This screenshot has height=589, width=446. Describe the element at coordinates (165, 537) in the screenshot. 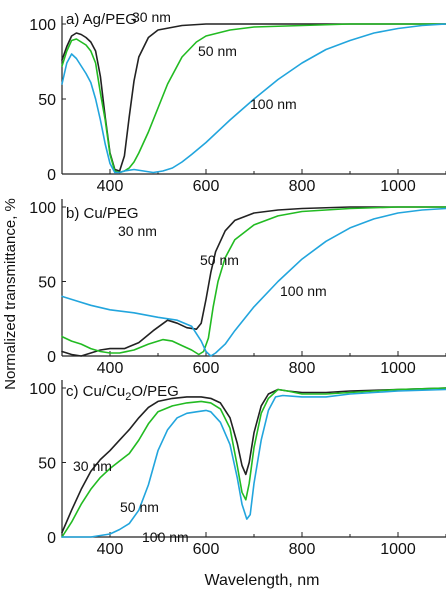

I see `panel-c-annotation-100-nm: 100 nm` at that location.